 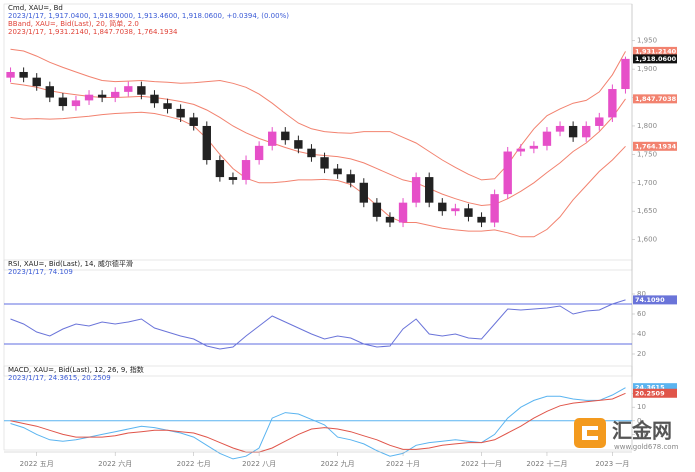 I want to click on y-tick-label: 10, so click(x=641, y=407).